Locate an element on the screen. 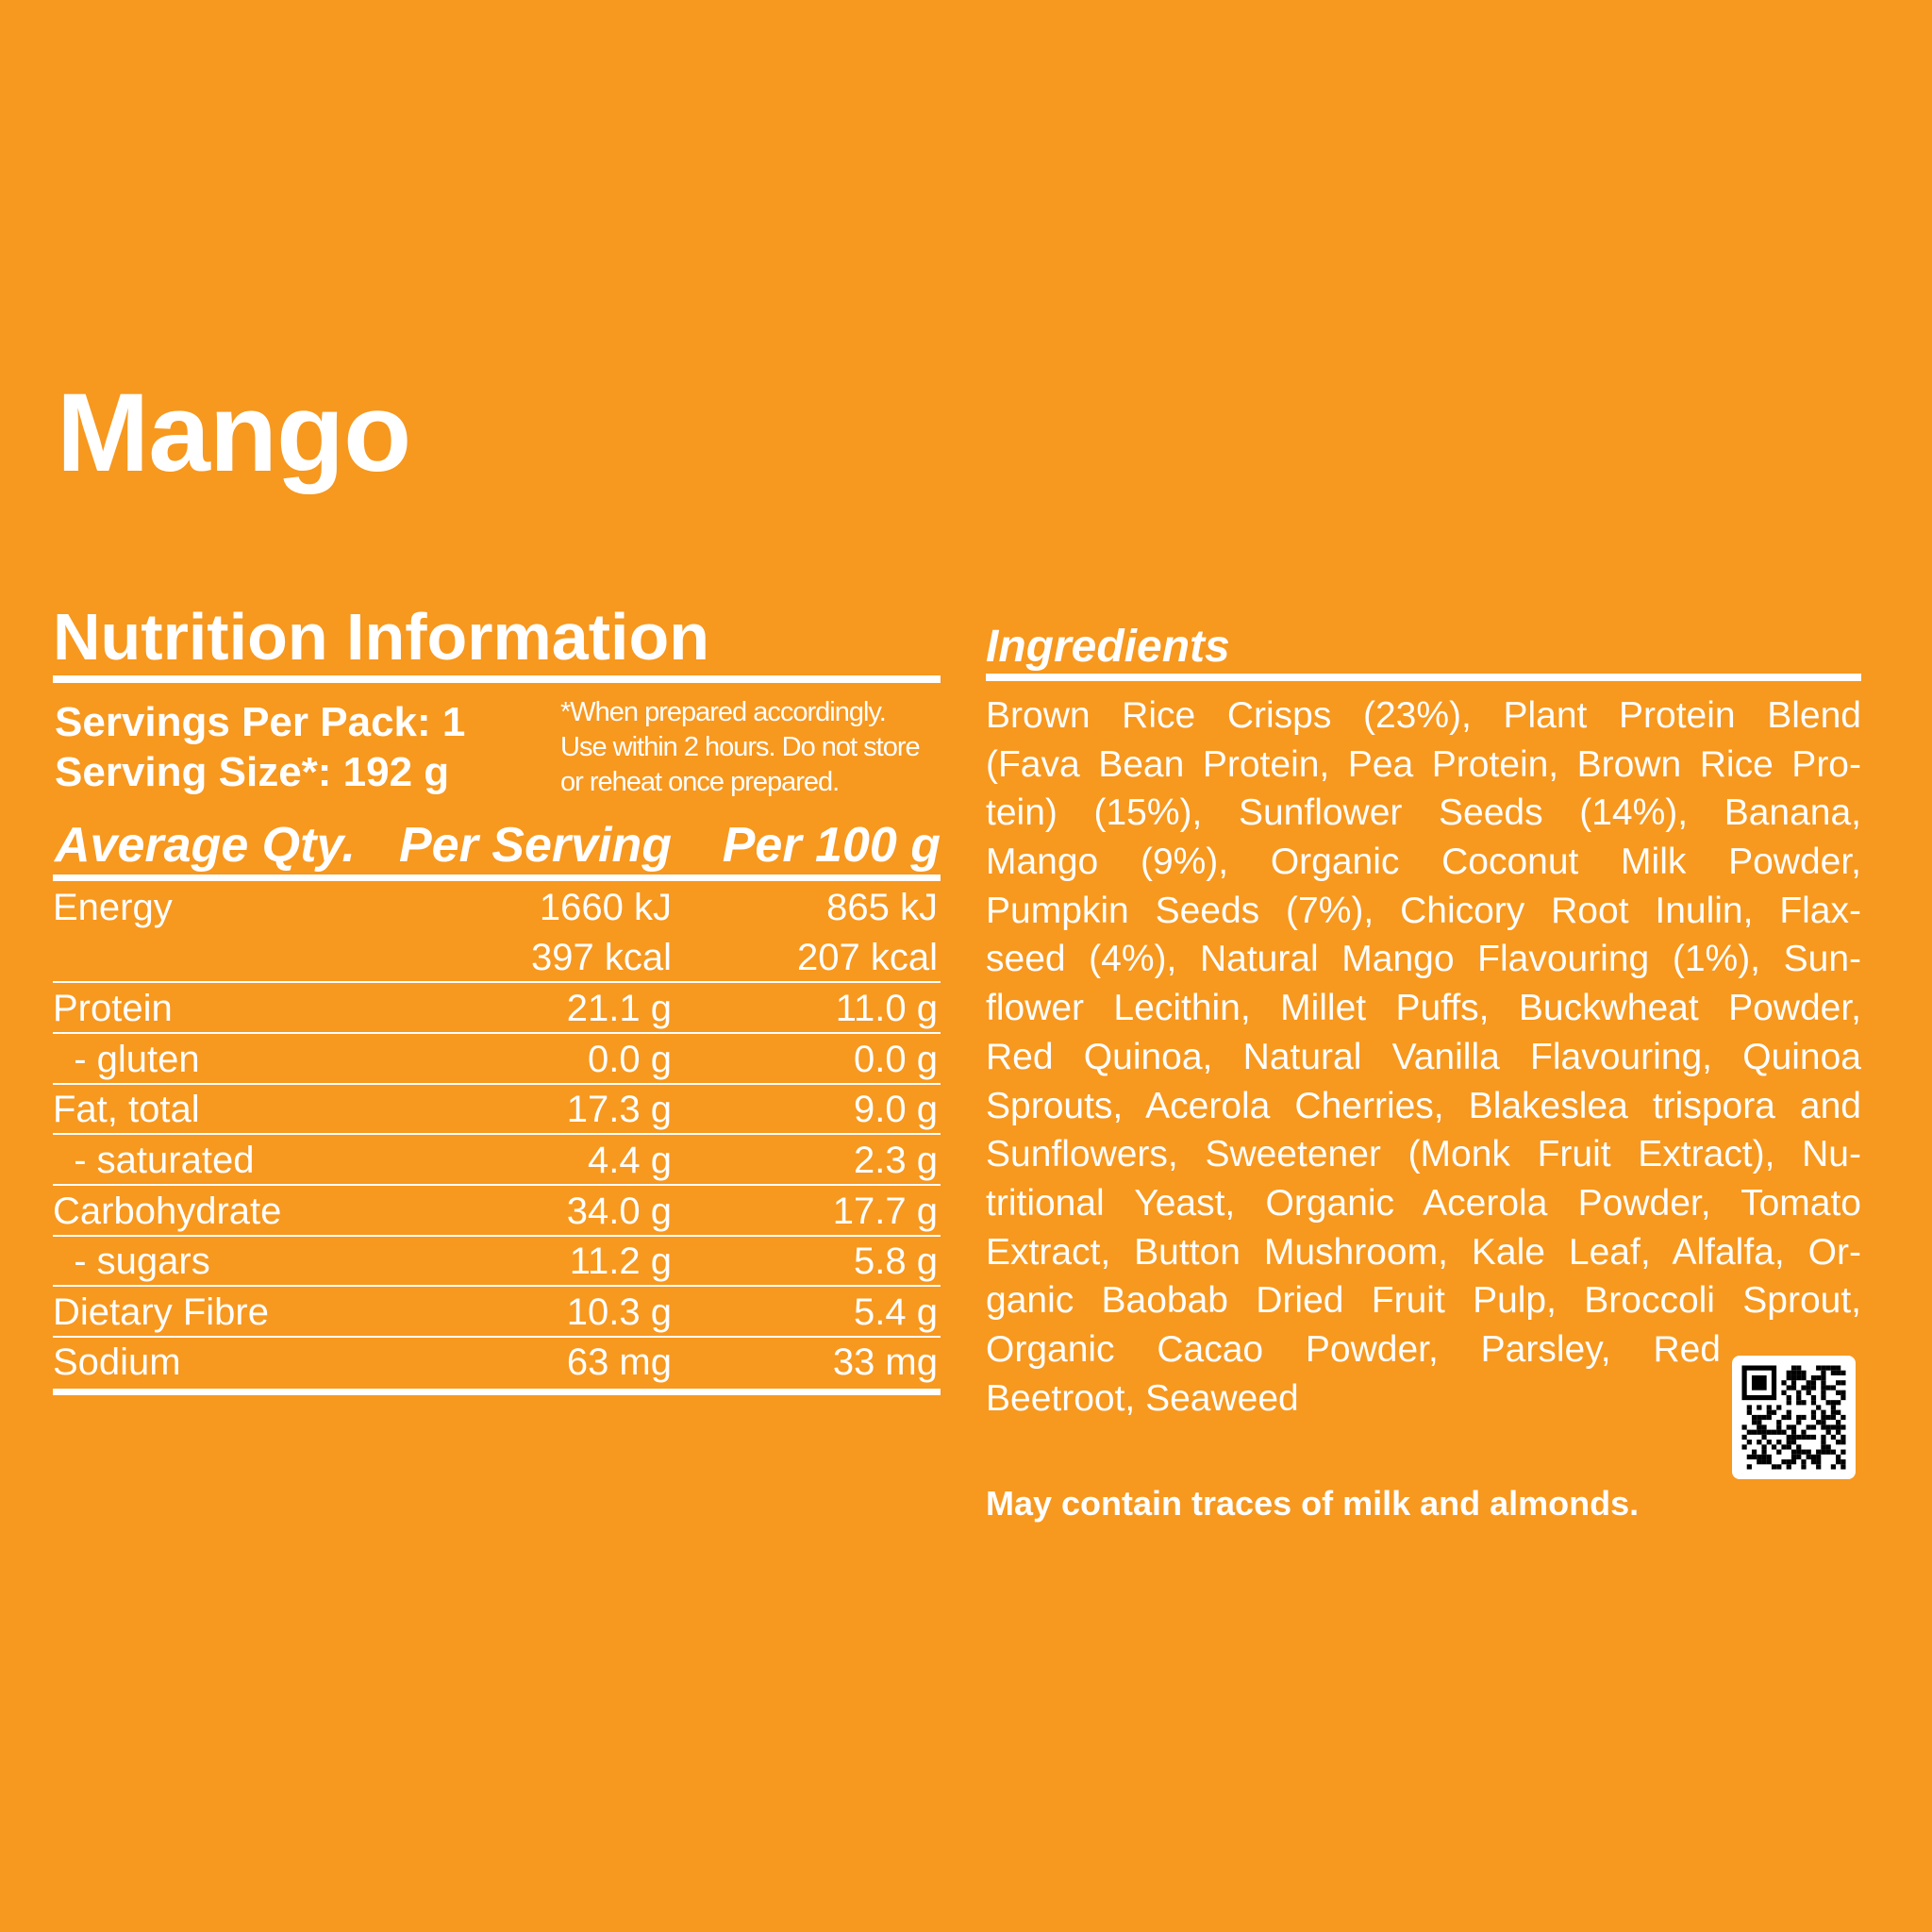  nutrition-row: - sugars 11.2 g 5.8 g is located at coordinates (496, 1261).